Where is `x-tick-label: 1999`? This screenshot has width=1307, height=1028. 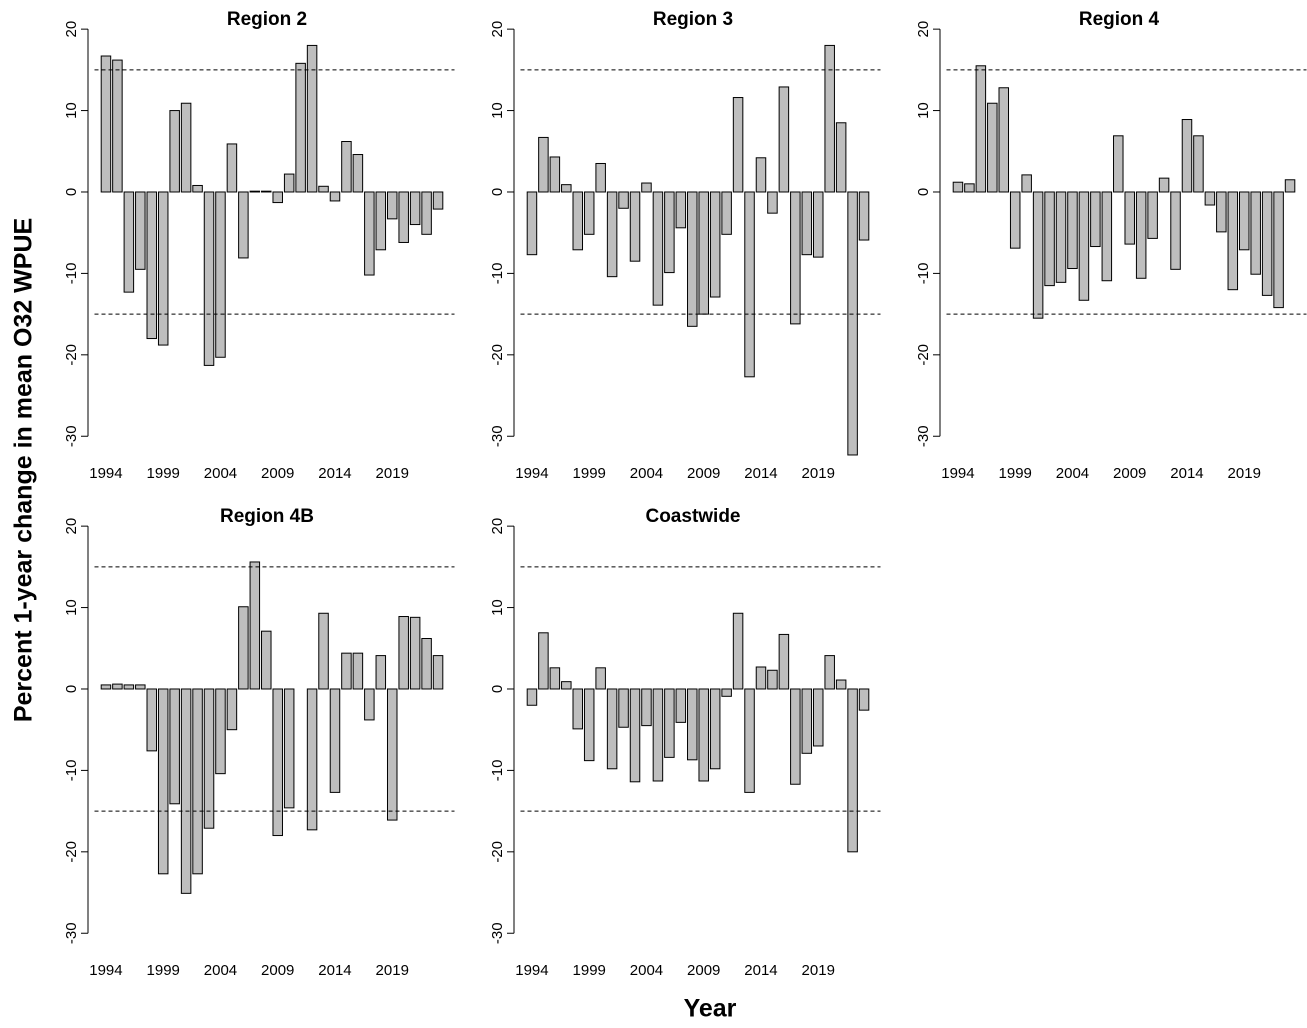 x-tick-label: 1999 is located at coordinates (163, 970).